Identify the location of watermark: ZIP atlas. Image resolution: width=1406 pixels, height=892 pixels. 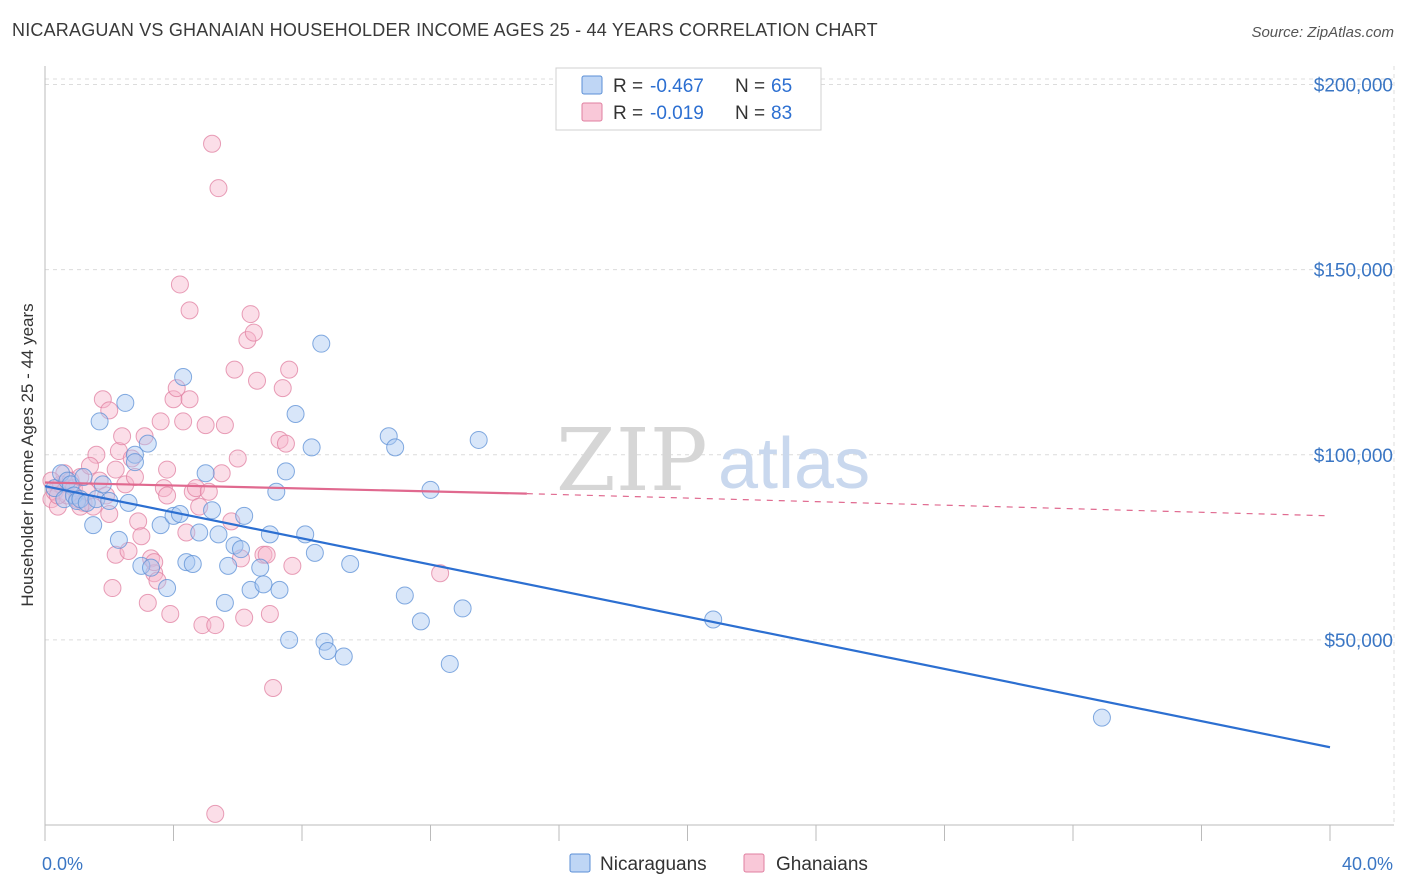
(713, 461).